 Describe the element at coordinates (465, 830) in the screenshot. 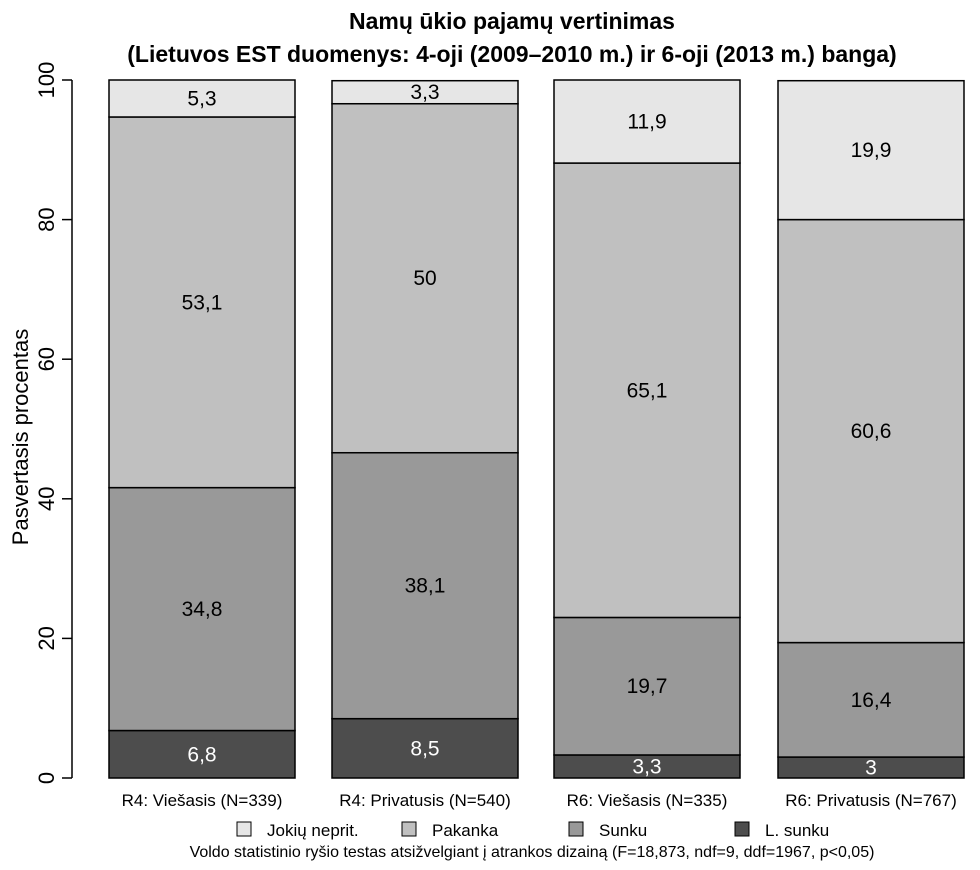

I see `legend-label: Pakanka` at that location.